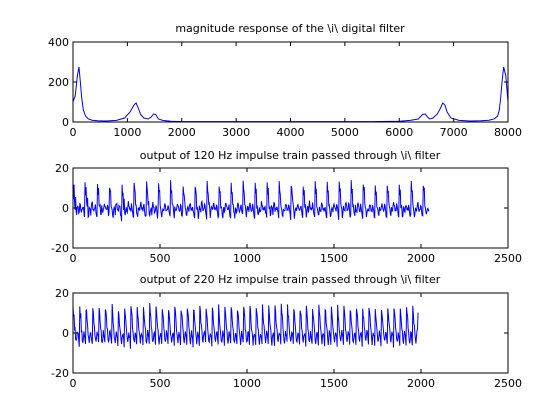 The image size is (560, 420). I want to click on subplot-3-plot-area, so click(246, 325).